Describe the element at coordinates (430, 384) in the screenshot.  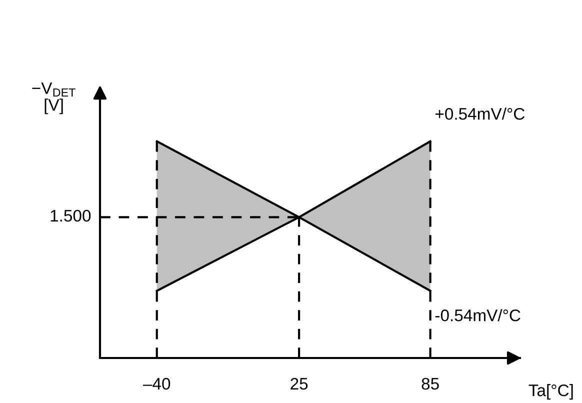
I see `x-tick-label: 85` at that location.